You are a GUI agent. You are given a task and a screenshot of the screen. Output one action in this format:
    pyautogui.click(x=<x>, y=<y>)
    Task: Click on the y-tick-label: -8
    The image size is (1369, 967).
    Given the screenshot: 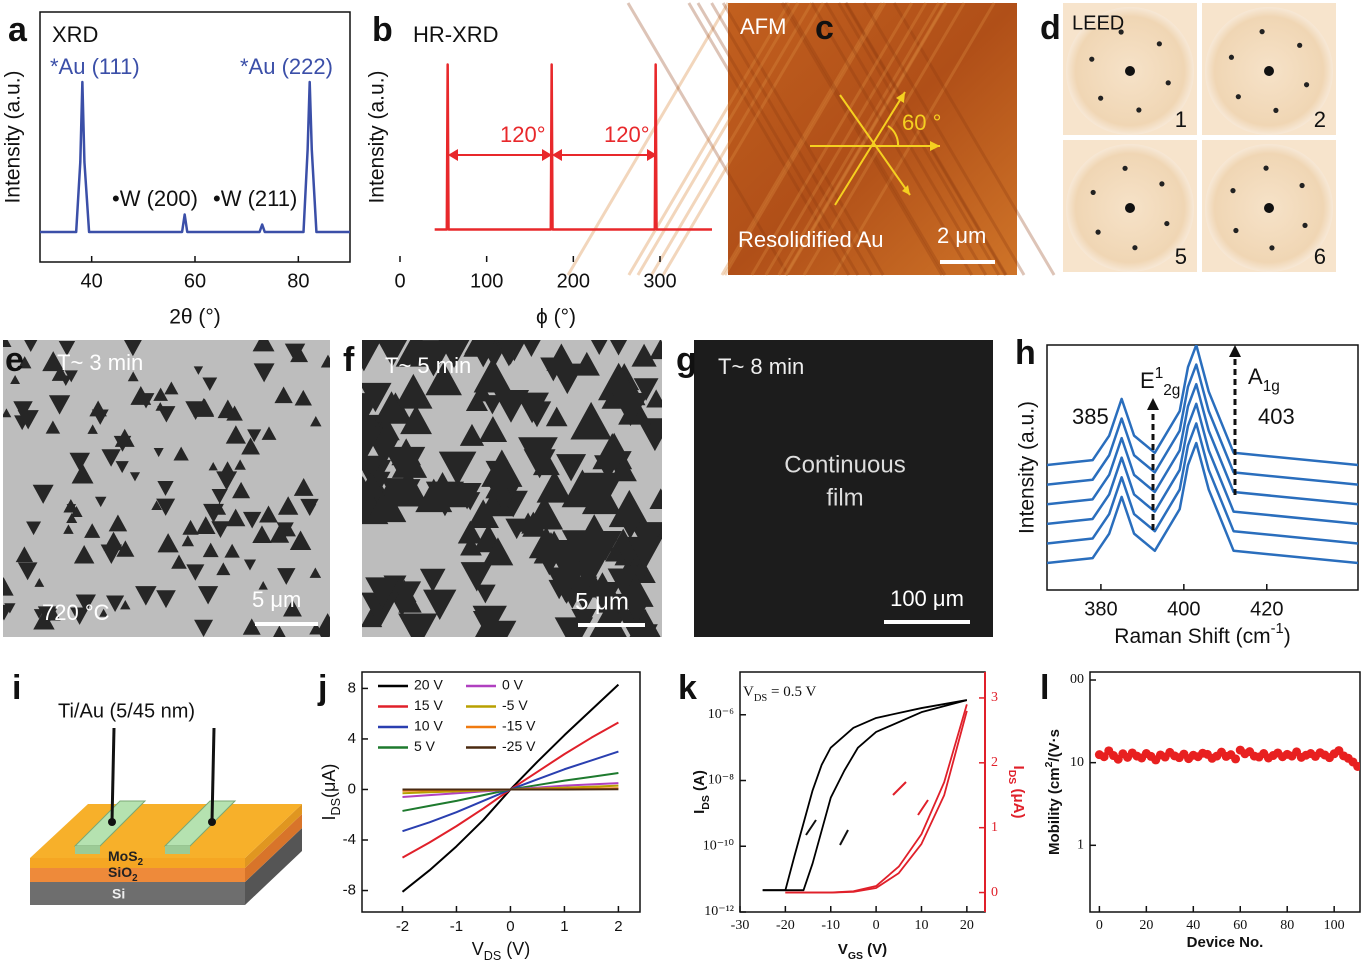 What is the action you would take?
    pyautogui.click(x=349, y=889)
    